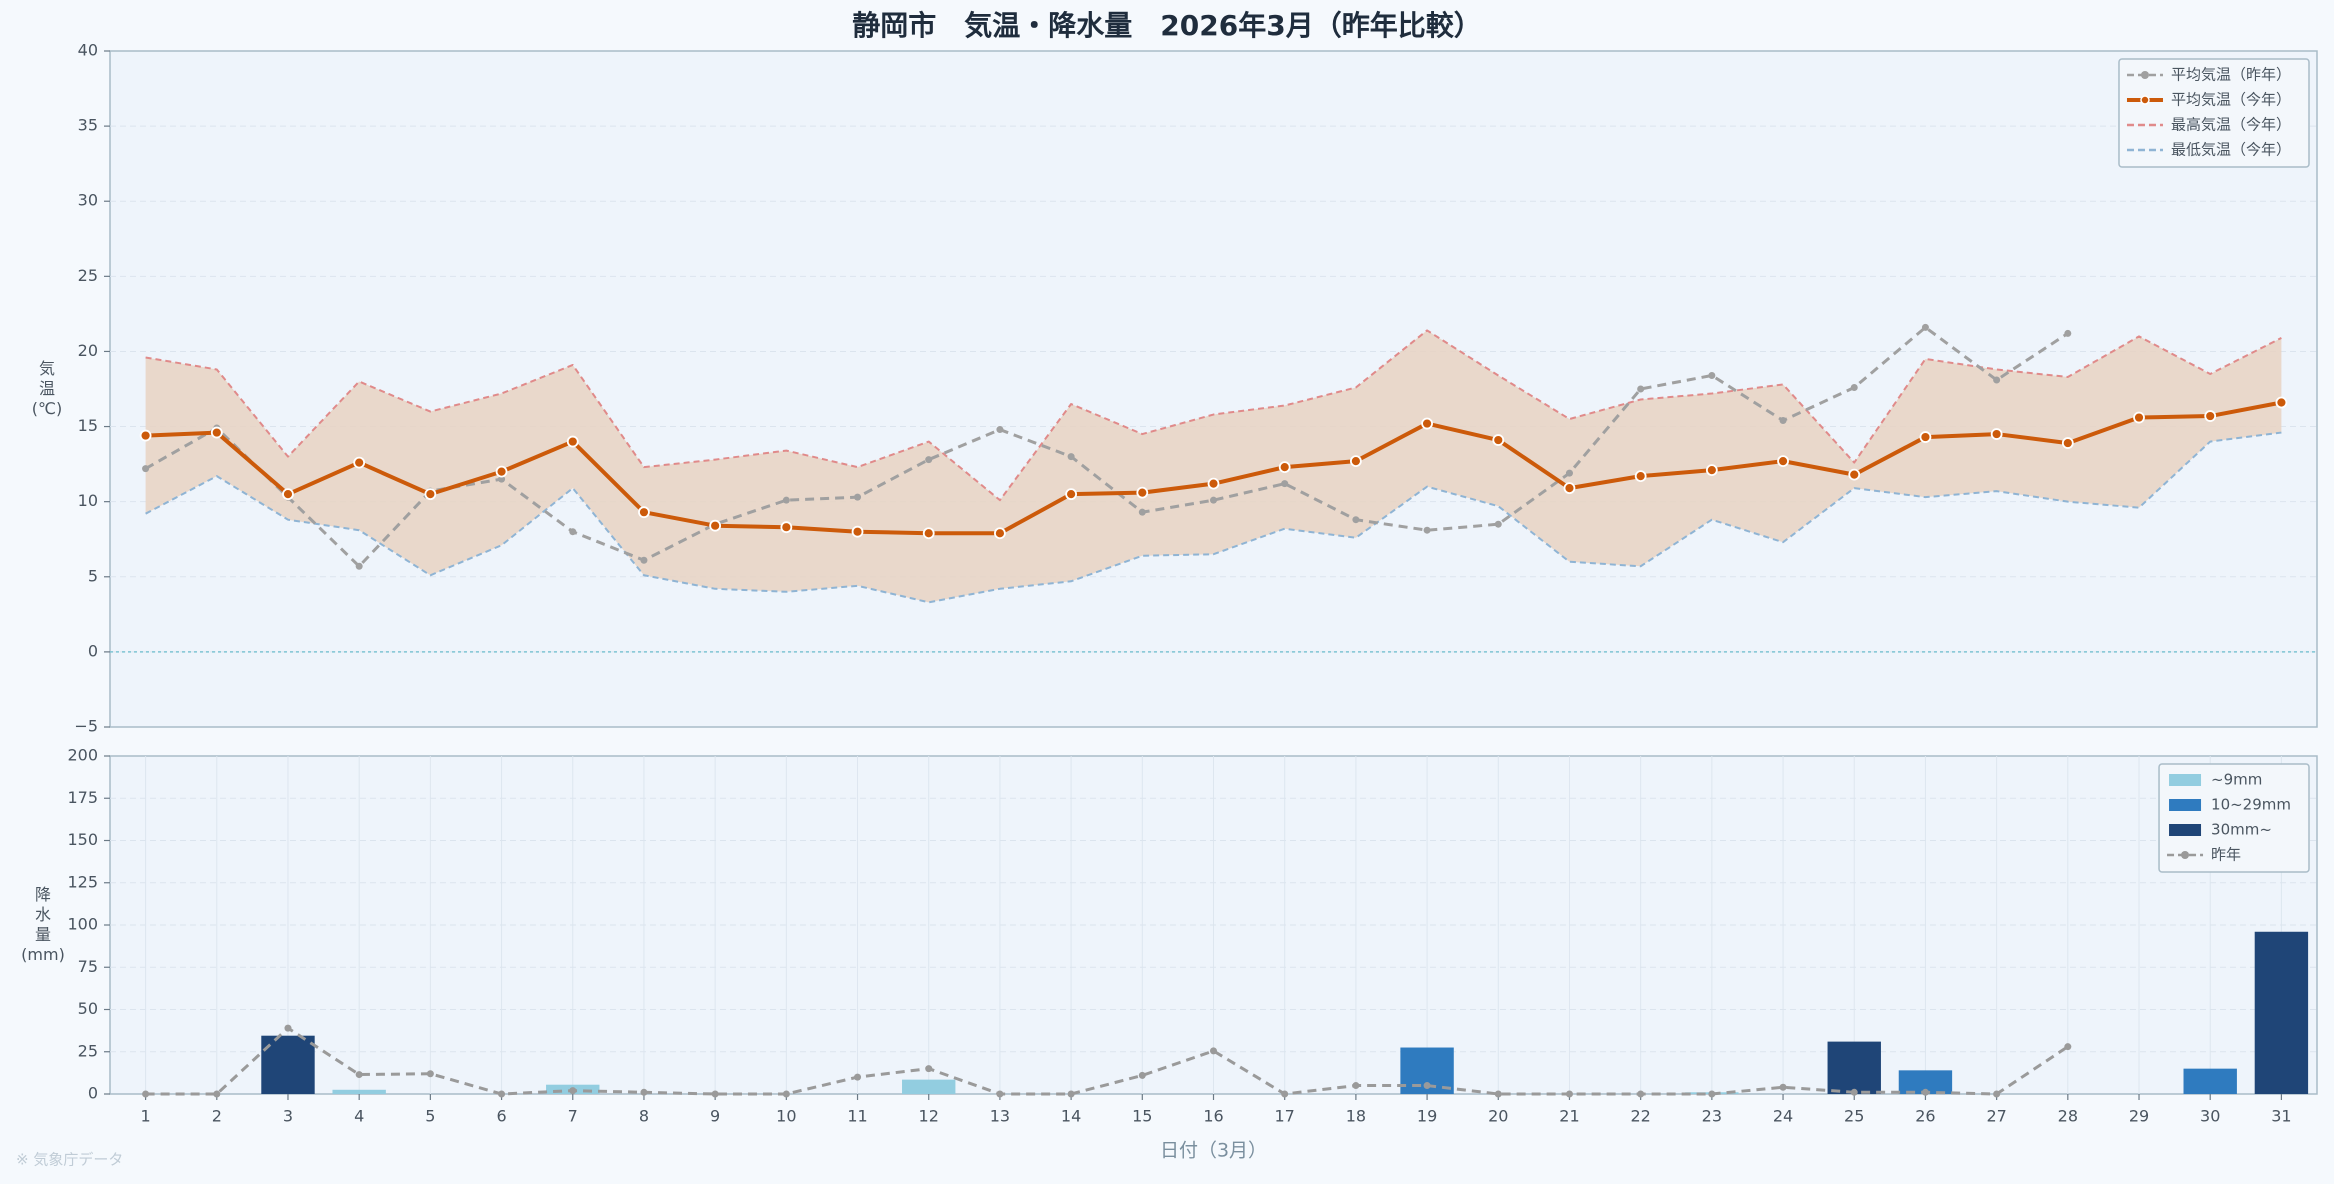  What do you see at coordinates (2236, 780) in the screenshot?
I see `legend-label: ~9mm` at bounding box center [2236, 780].